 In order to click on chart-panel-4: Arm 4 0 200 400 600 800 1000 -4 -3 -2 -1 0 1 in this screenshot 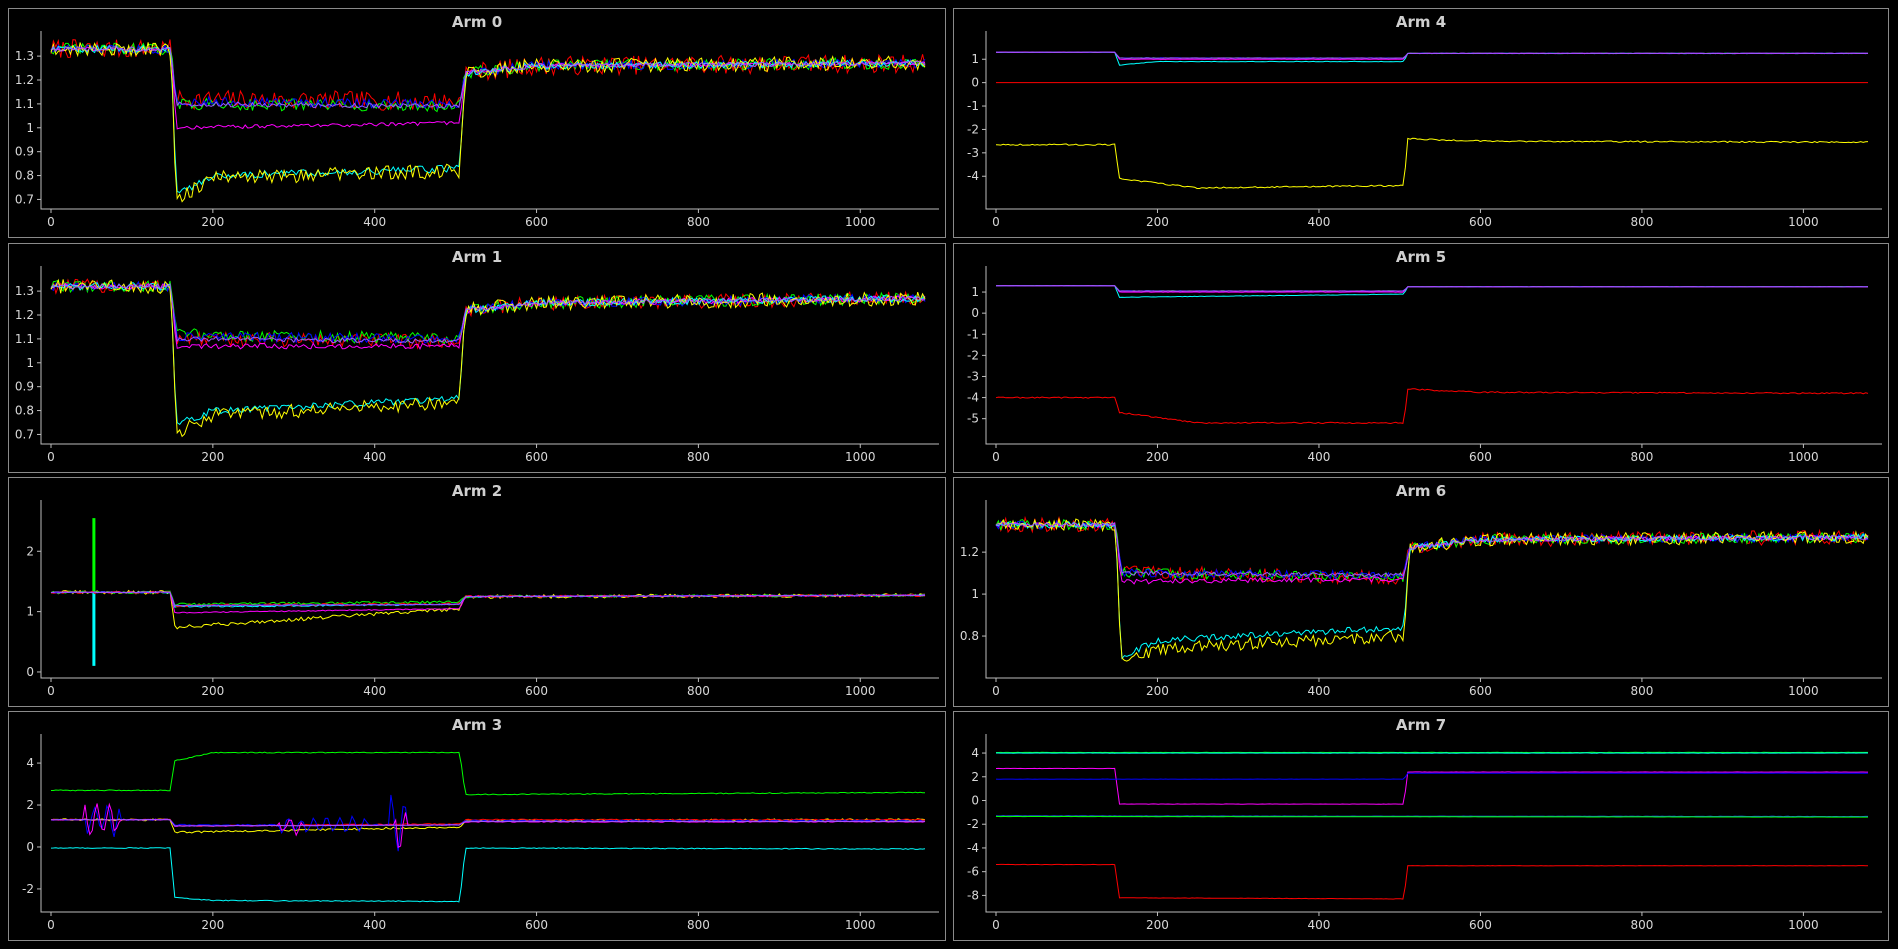, I will do `click(1421, 123)`.